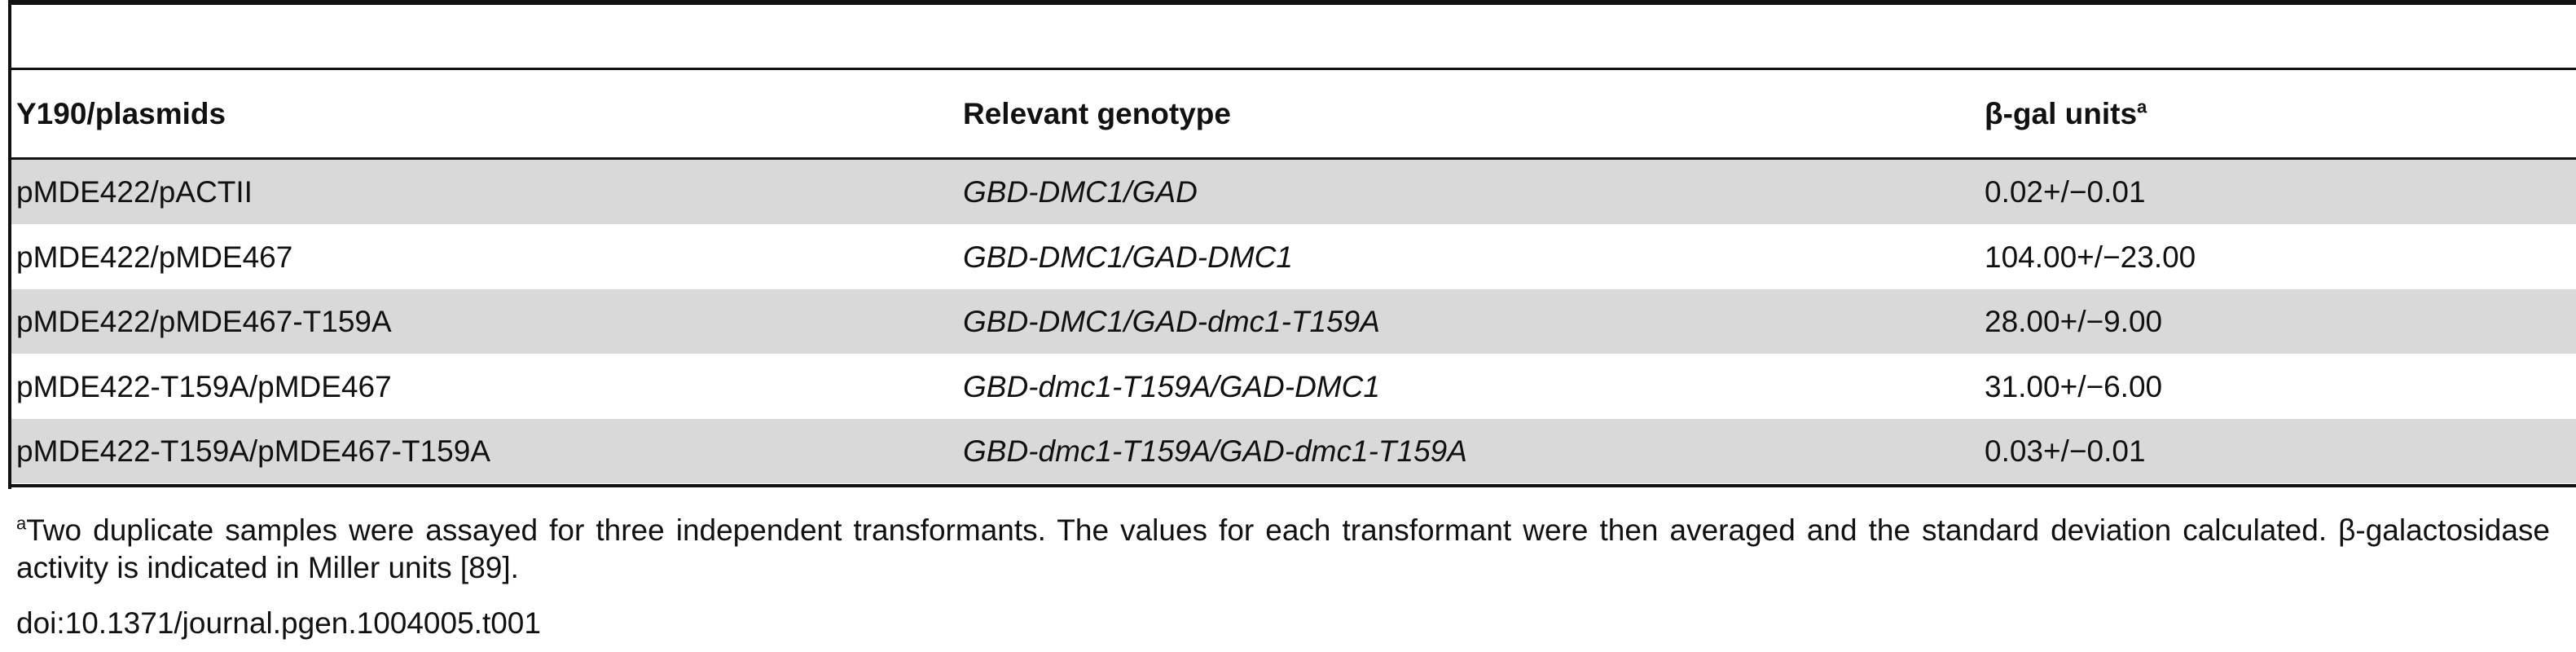 The image size is (2576, 652). I want to click on top-rule, so click(1293, 2).